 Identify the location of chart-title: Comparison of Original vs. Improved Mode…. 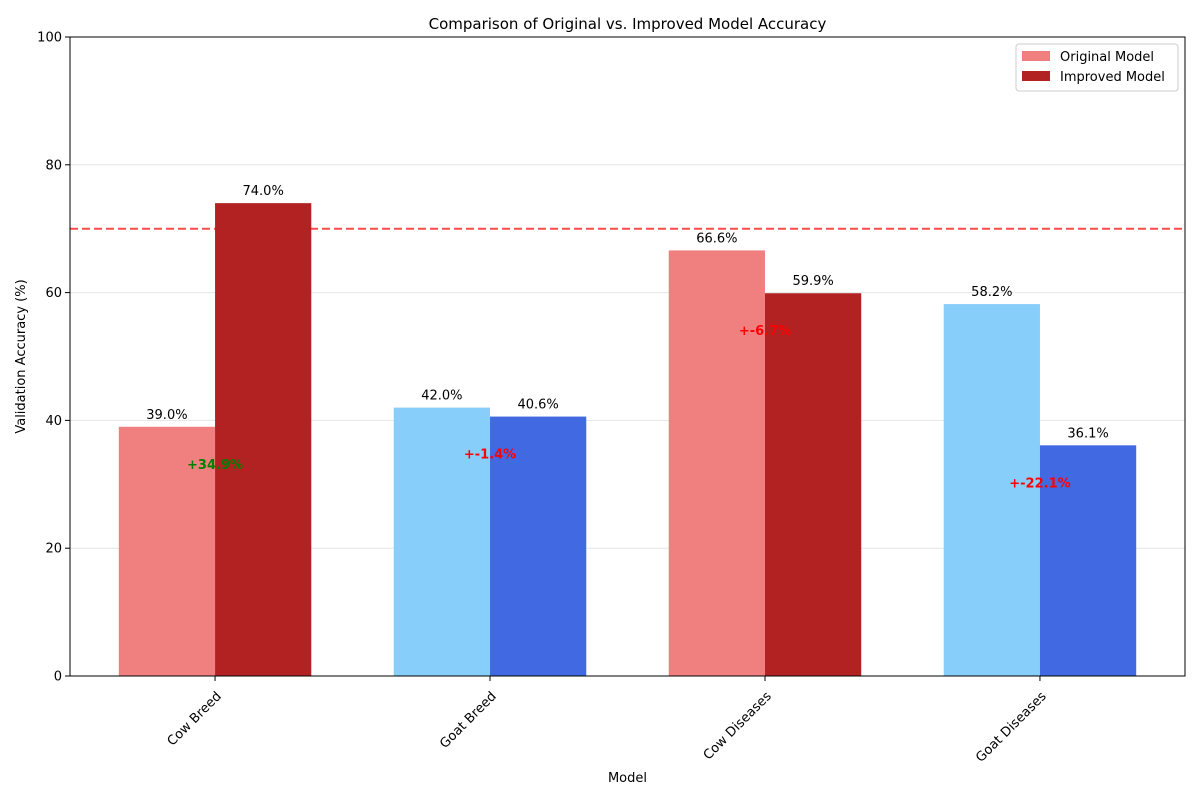
(628, 24).